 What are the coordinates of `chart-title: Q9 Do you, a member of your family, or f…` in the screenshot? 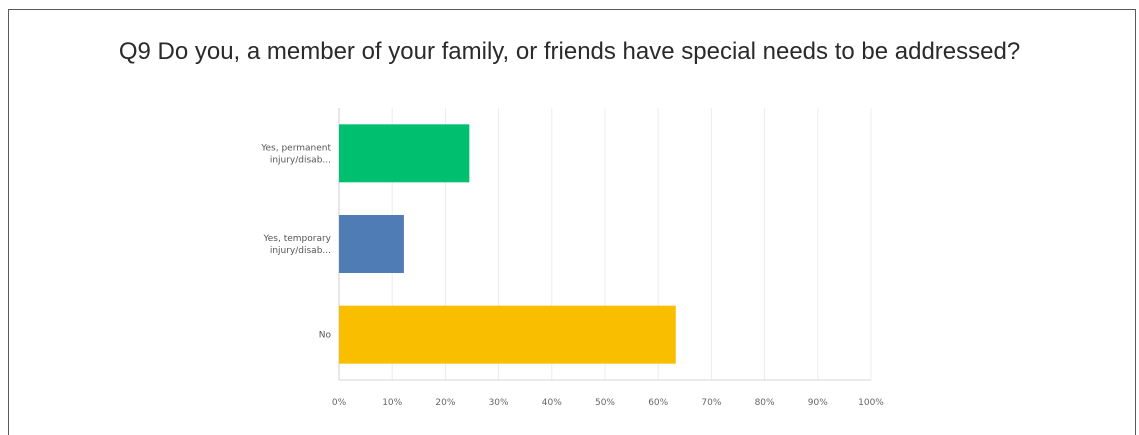 It's located at (569, 51).